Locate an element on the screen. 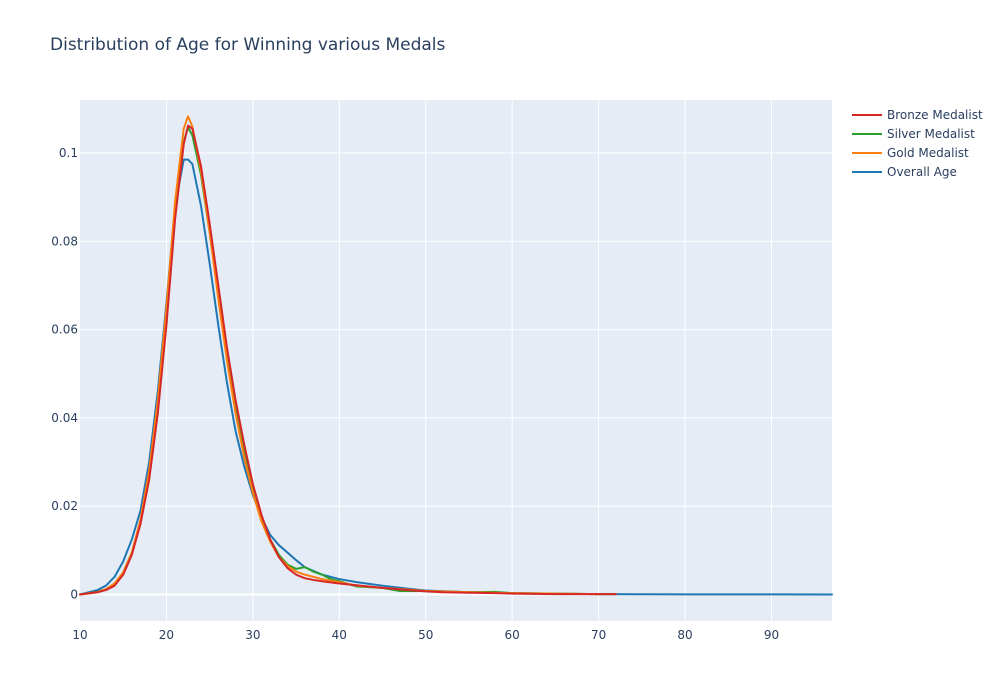  y-tick-label: 0.1 is located at coordinates (68, 153).